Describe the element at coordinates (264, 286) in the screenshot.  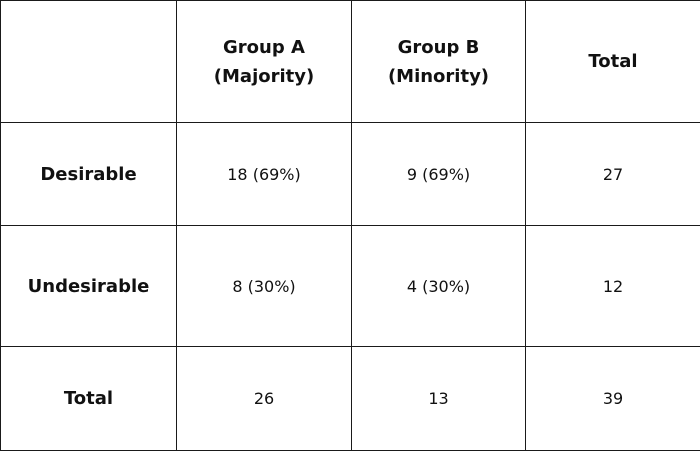
I see `table-cell: 8 (30%)` at that location.